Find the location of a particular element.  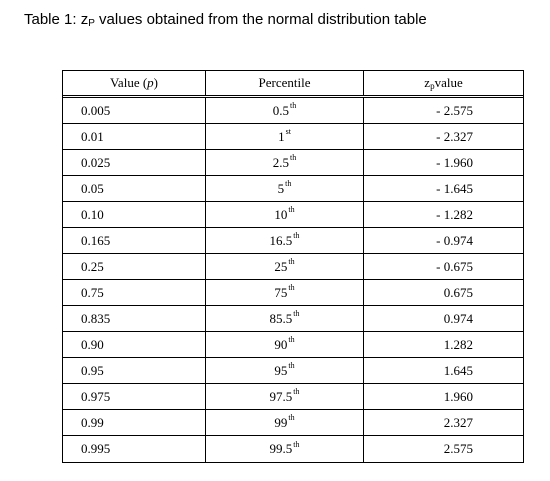

cell-value: 0.025 is located at coordinates (134, 162).